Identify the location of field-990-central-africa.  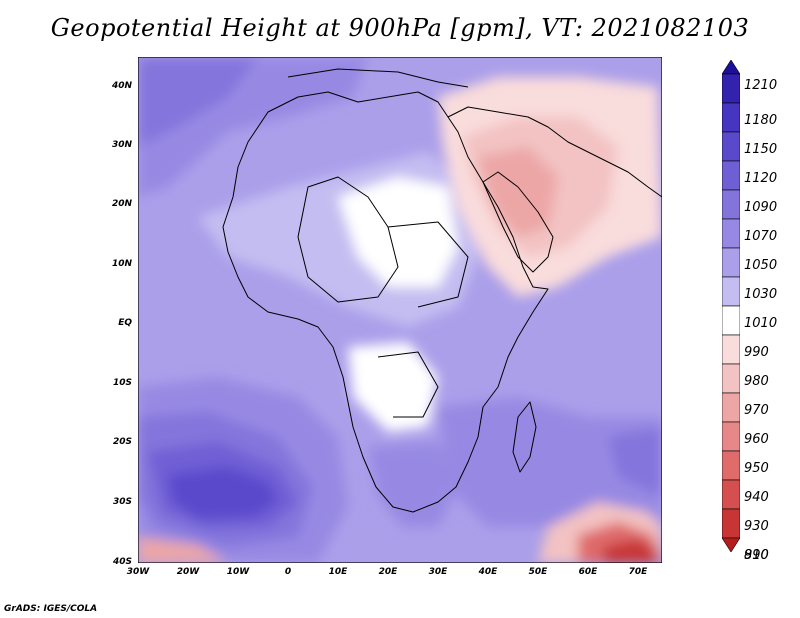
(393, 387).